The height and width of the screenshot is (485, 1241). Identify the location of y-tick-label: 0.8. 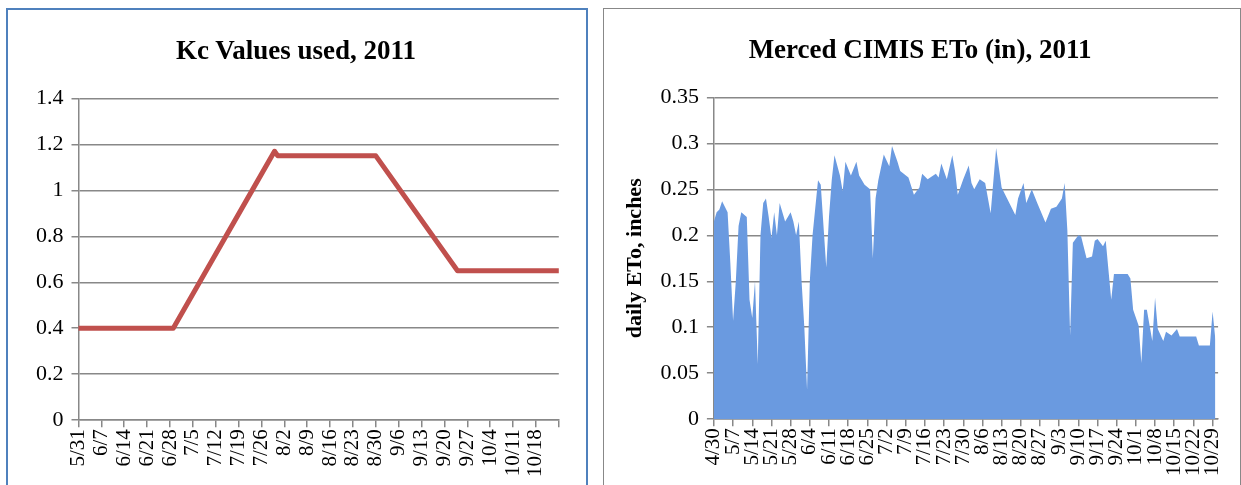
(50, 235).